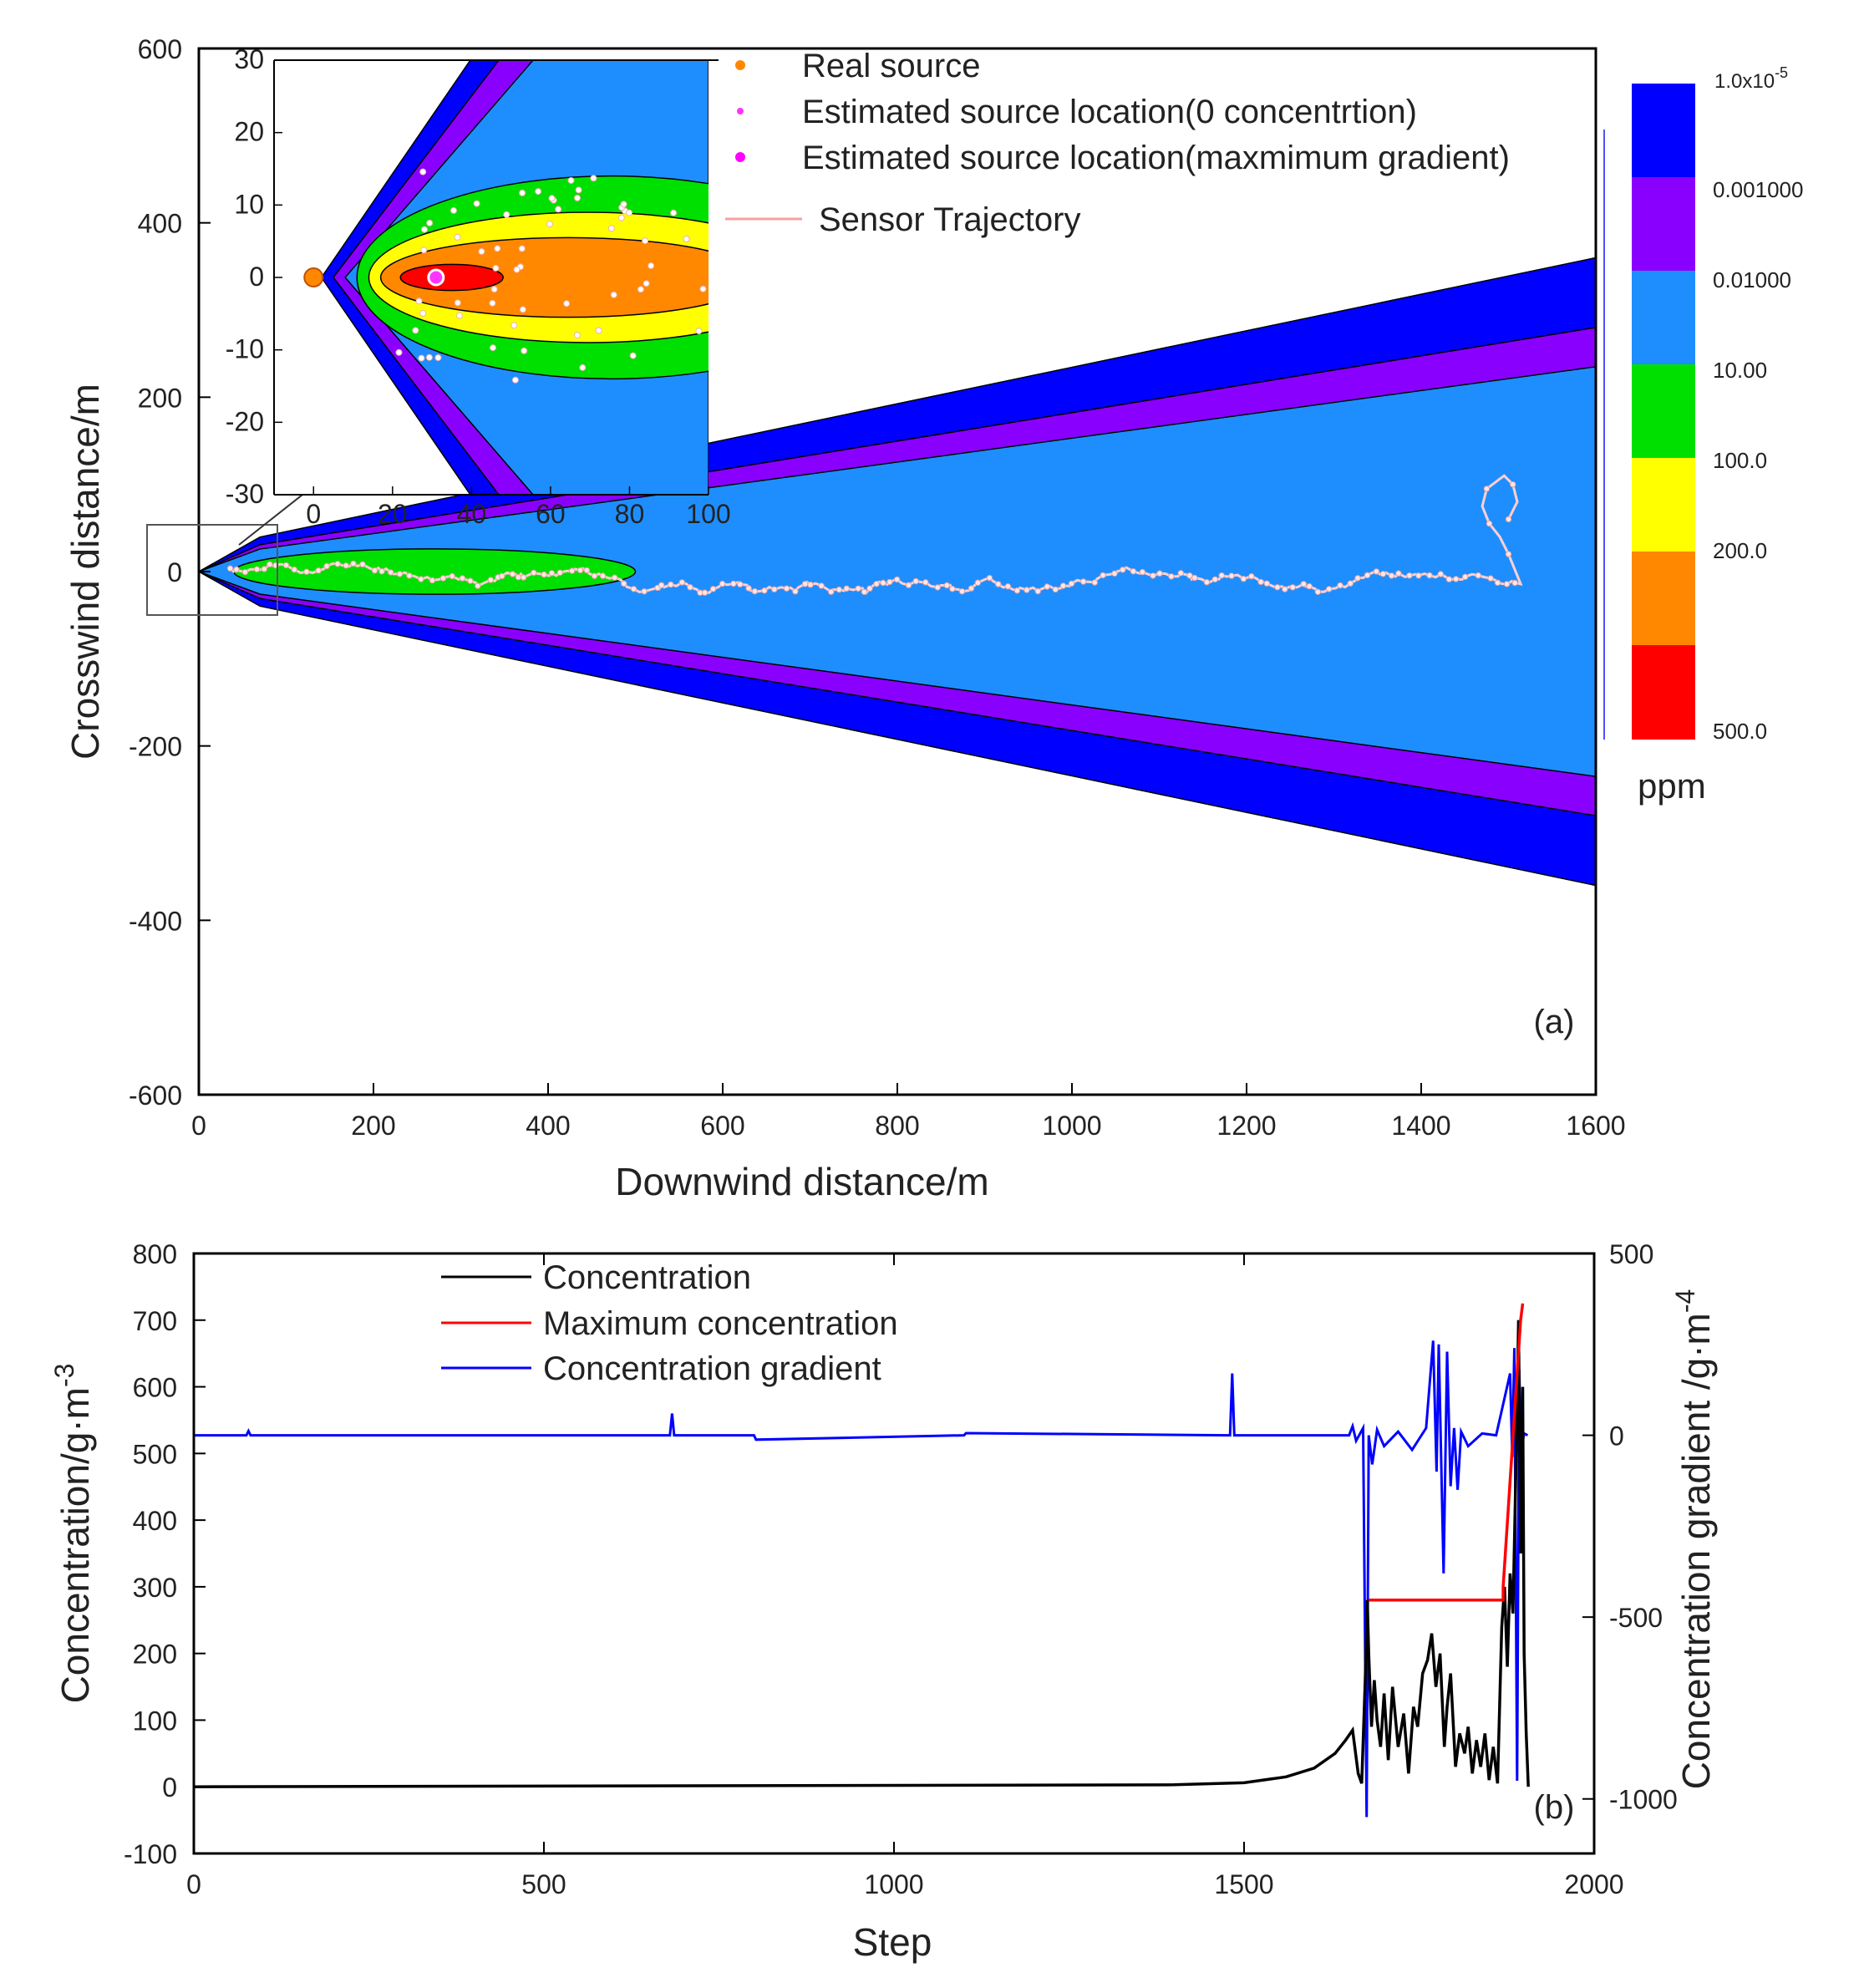  Describe the element at coordinates (1751, 78) in the screenshot. I see `colorbar-label-1: 1.0x10⁻⁵` at that location.